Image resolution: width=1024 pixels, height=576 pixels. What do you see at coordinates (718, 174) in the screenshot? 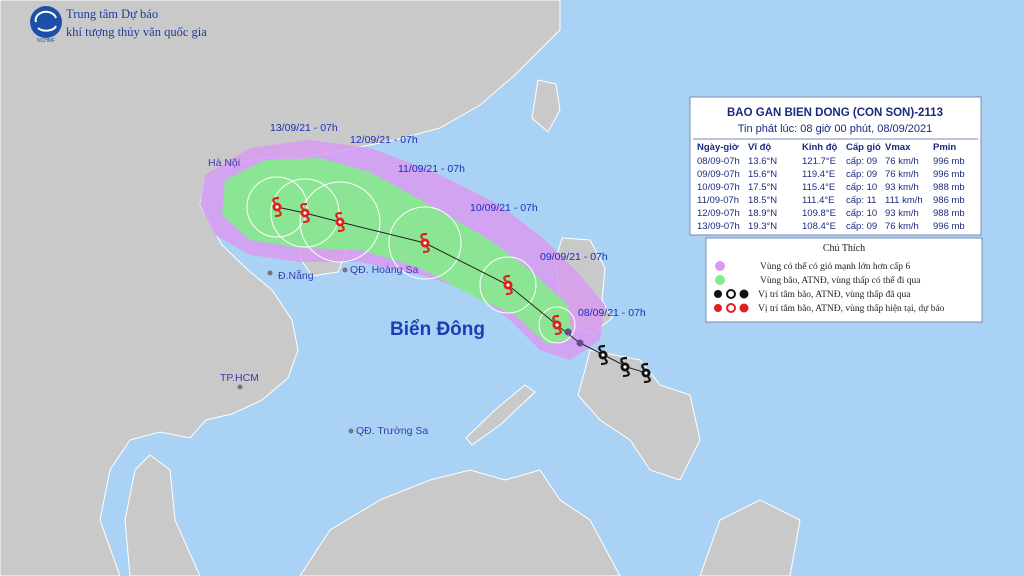
I see `table-cell: 09/09-07h` at bounding box center [718, 174].